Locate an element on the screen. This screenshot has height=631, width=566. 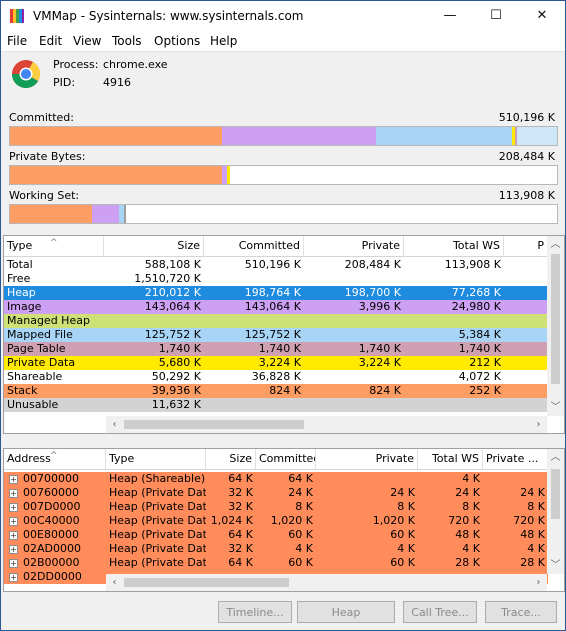
detail-cell-address: 00700000 is located at coordinates (51, 478).